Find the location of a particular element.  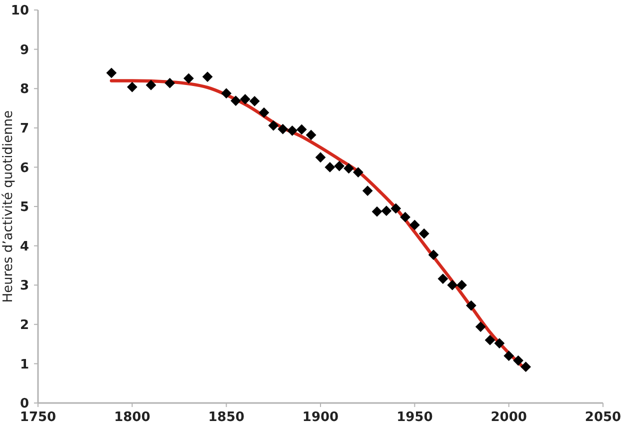

y-tick-label: 1 is located at coordinates (24, 364).